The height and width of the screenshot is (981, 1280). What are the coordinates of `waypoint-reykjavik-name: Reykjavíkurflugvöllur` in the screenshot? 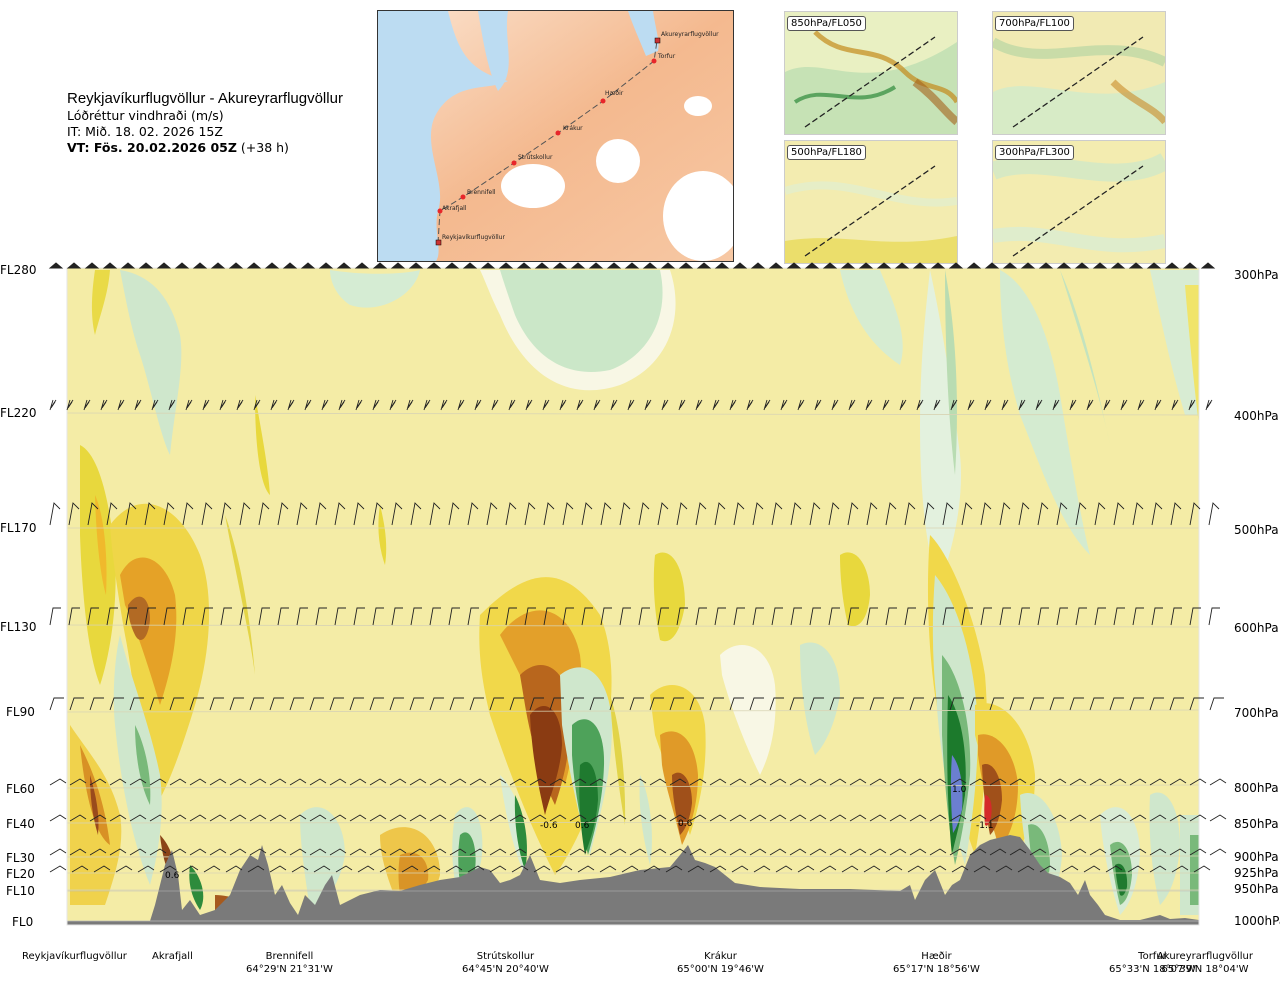 It's located at (74, 956).